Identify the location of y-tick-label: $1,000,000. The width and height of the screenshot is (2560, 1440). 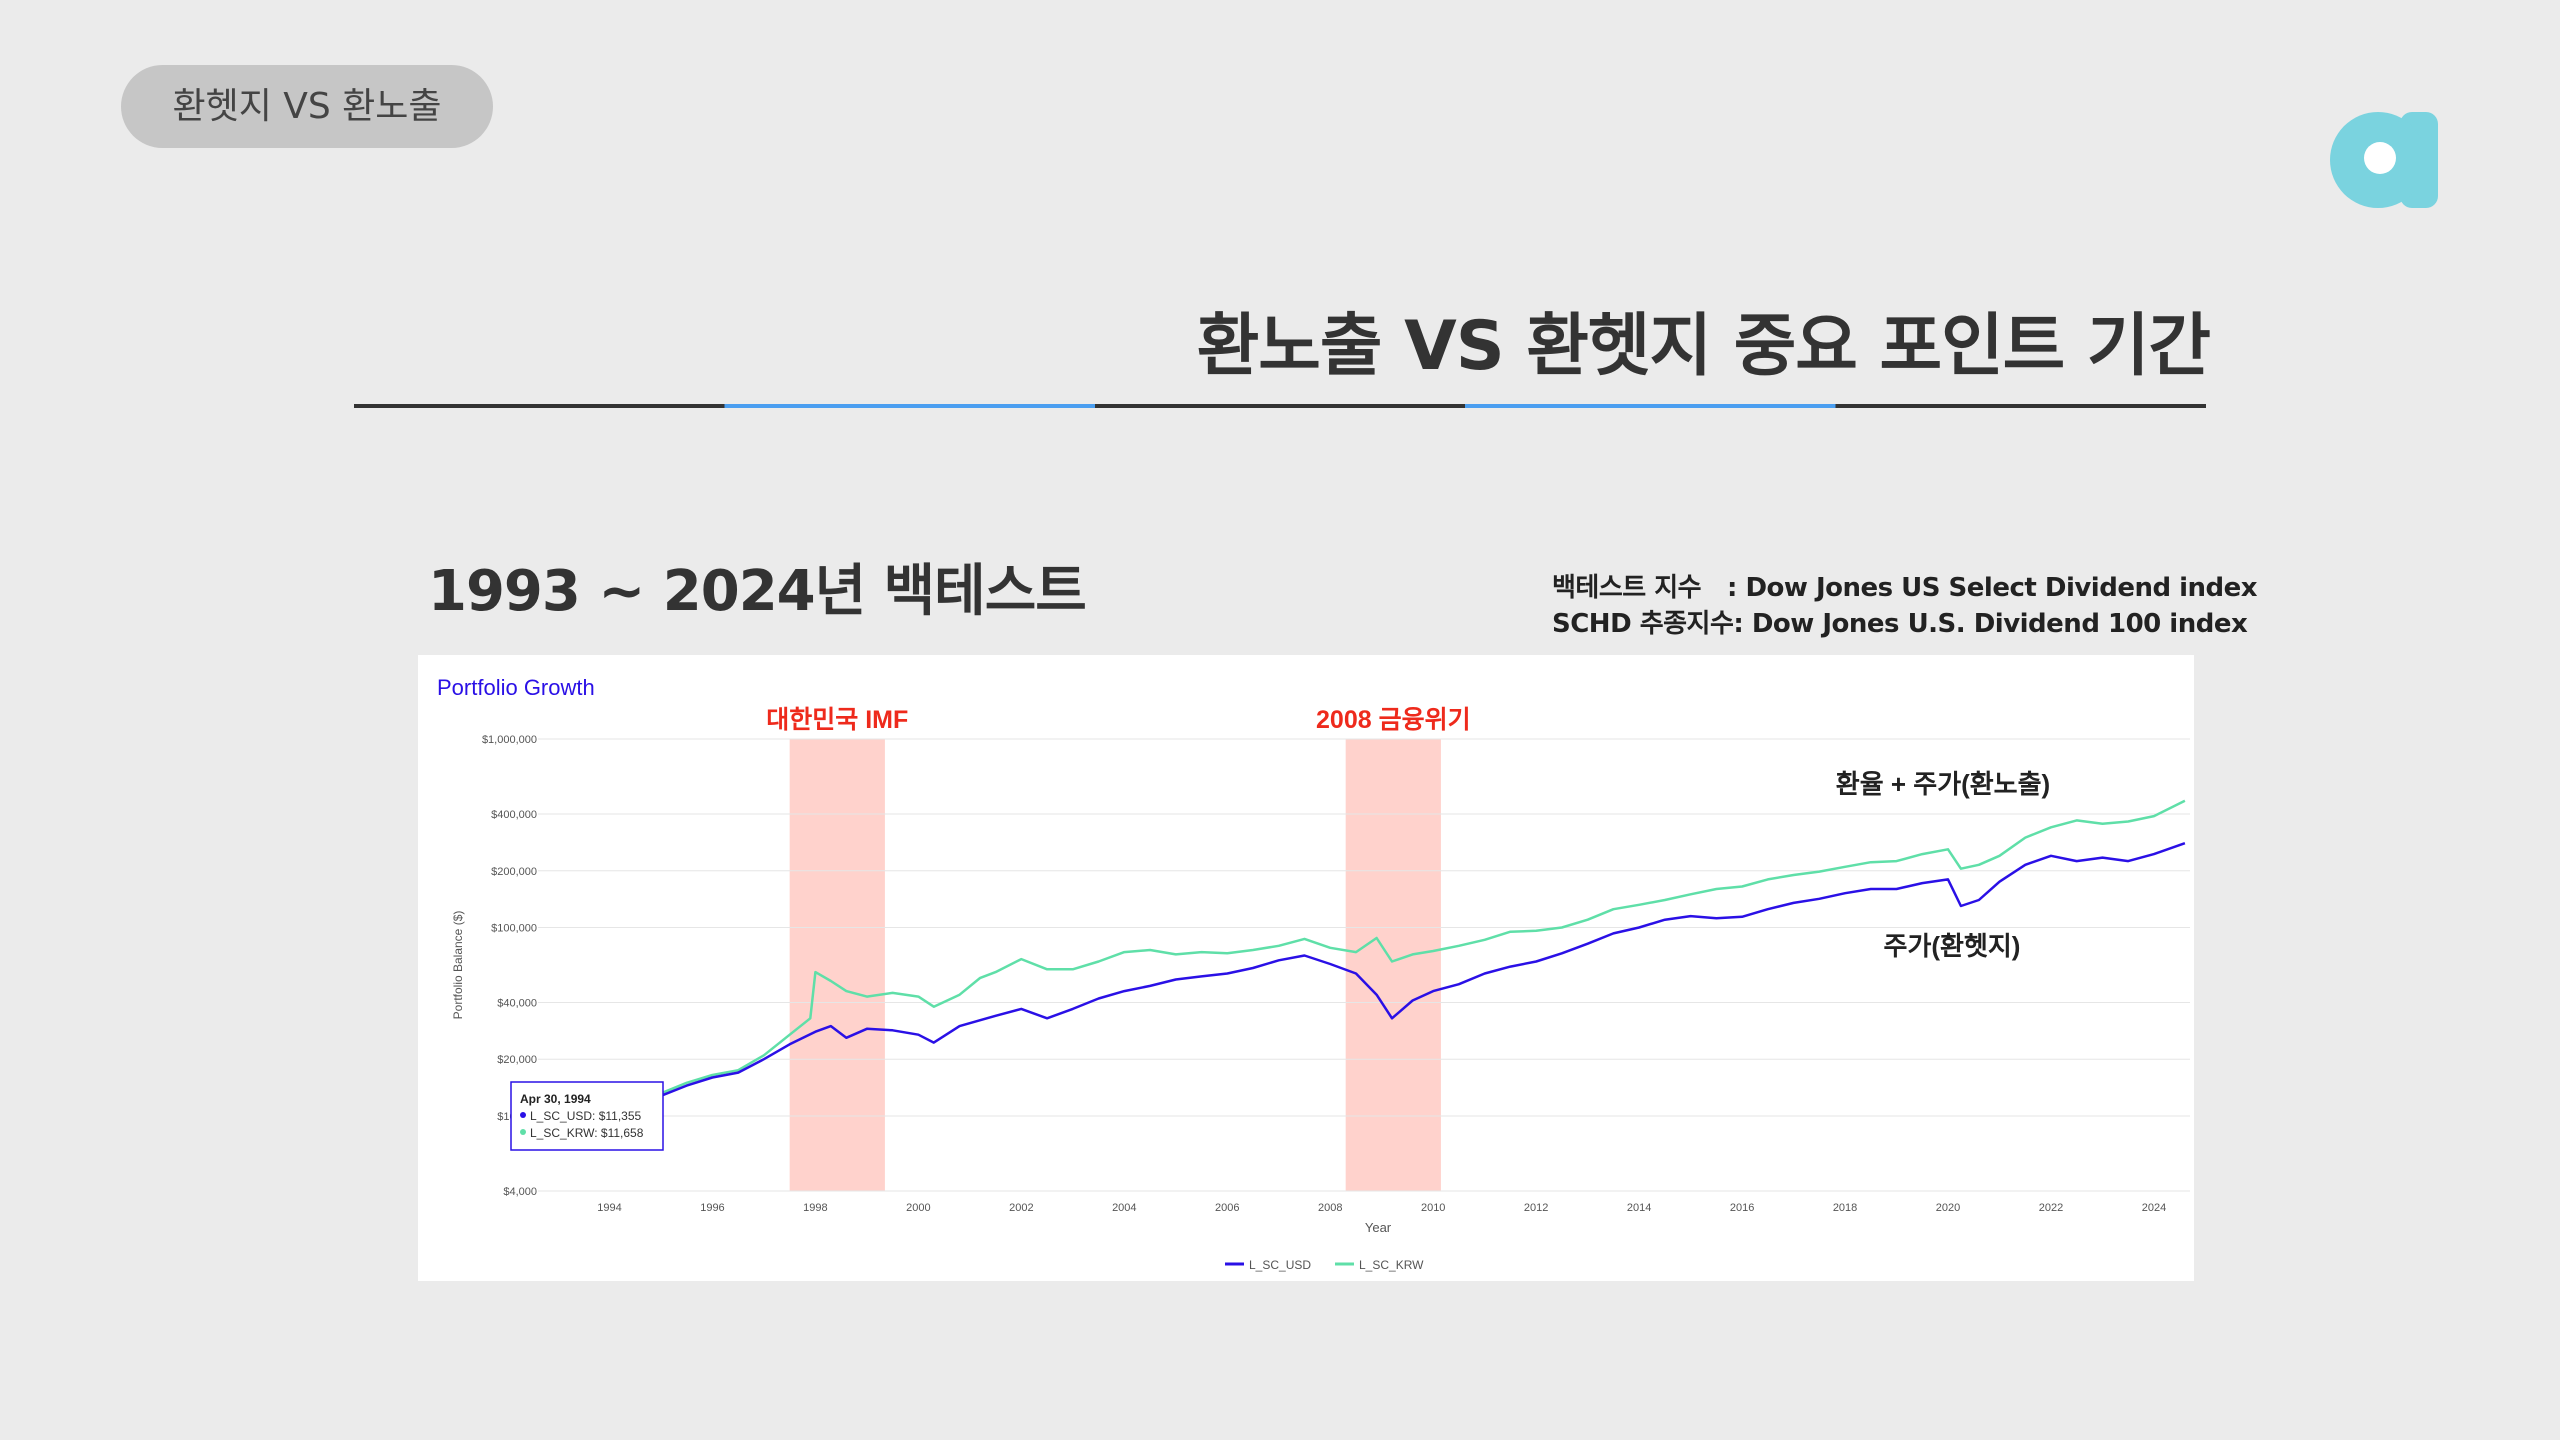
(509, 740).